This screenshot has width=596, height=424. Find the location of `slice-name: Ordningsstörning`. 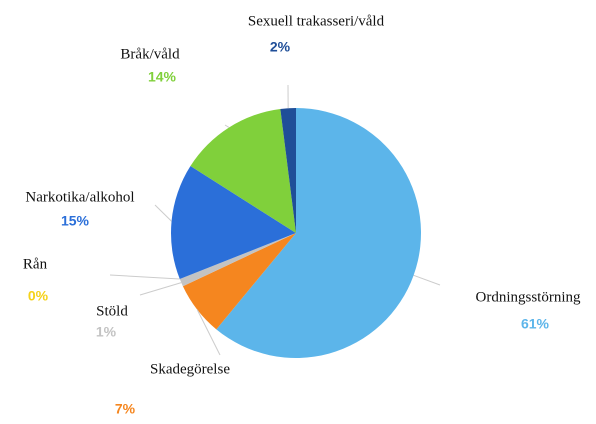

slice-name: Ordningsstörning is located at coordinates (529, 297).